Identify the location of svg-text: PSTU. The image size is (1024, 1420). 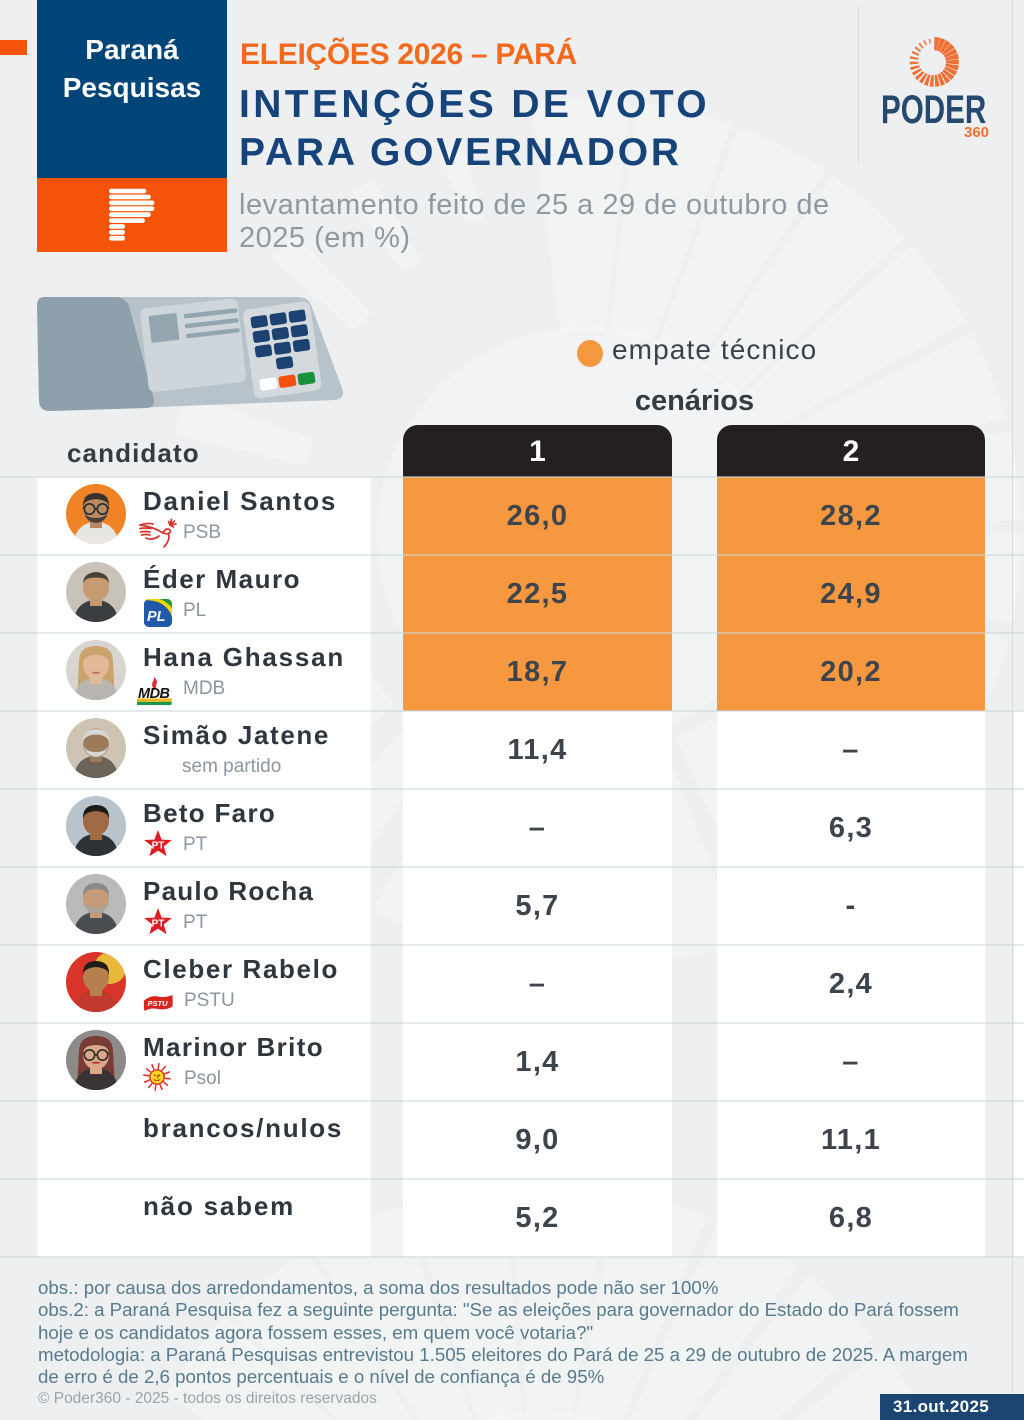
(158, 1003).